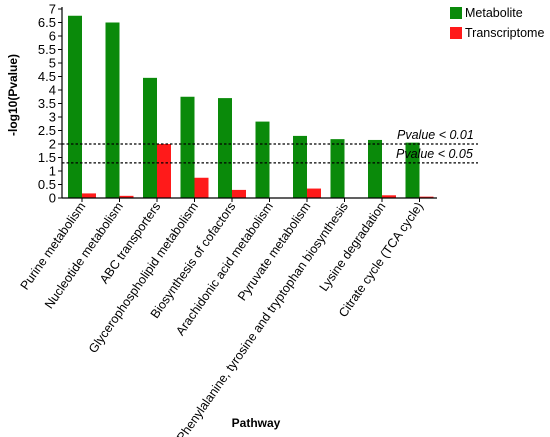 This screenshot has height=437, width=550. What do you see at coordinates (426, 197) in the screenshot?
I see `bar-transcriptome-citrate-cycle-tca-cycle` at bounding box center [426, 197].